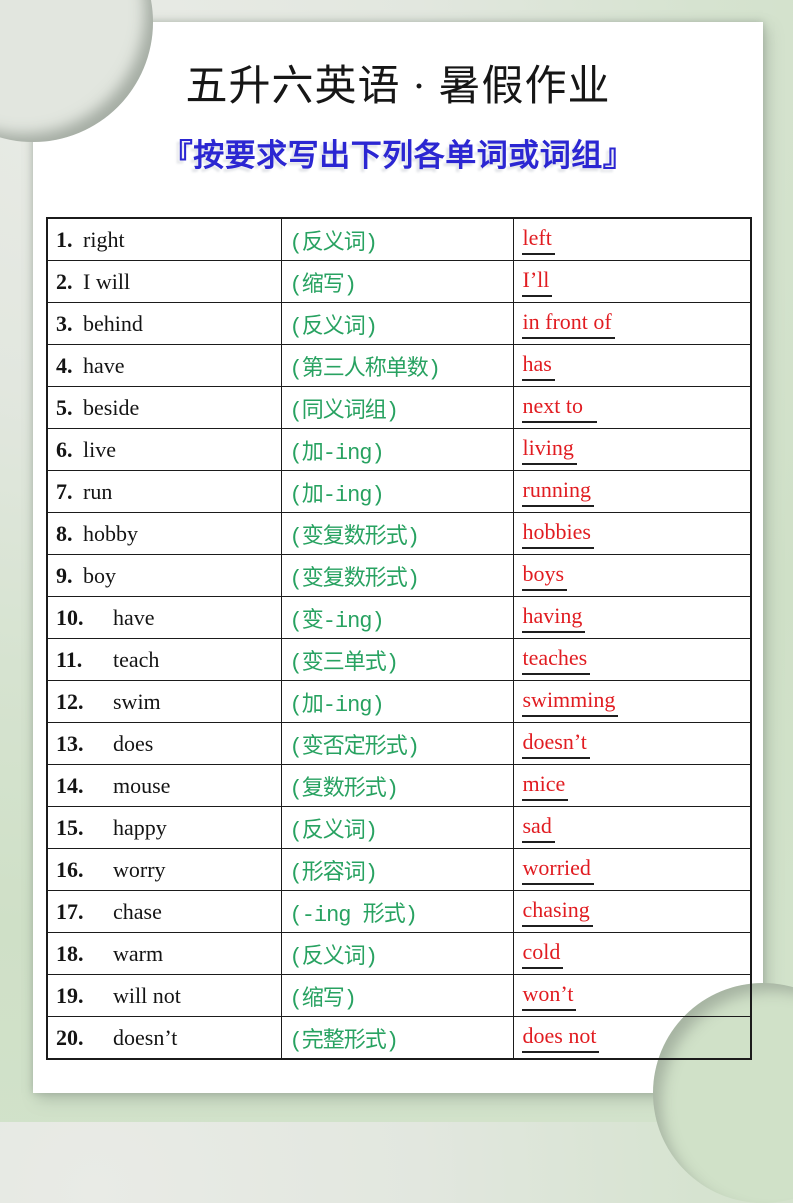  I want to click on row-number: 1., so click(64, 239).